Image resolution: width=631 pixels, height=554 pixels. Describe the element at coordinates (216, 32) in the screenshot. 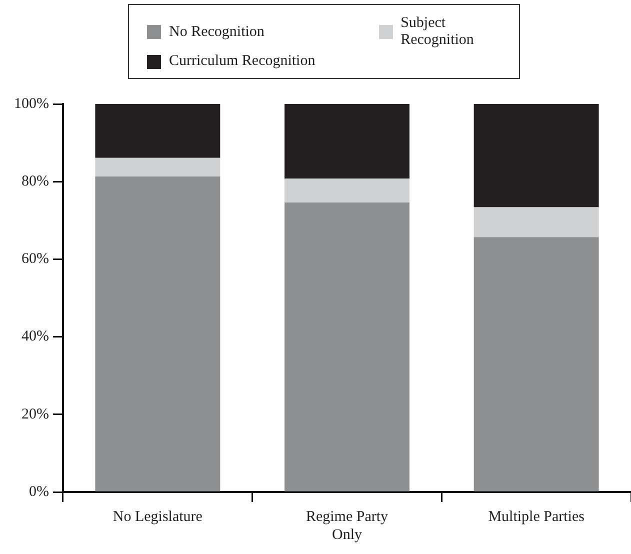

I see `legend-label: No Recognition` at that location.